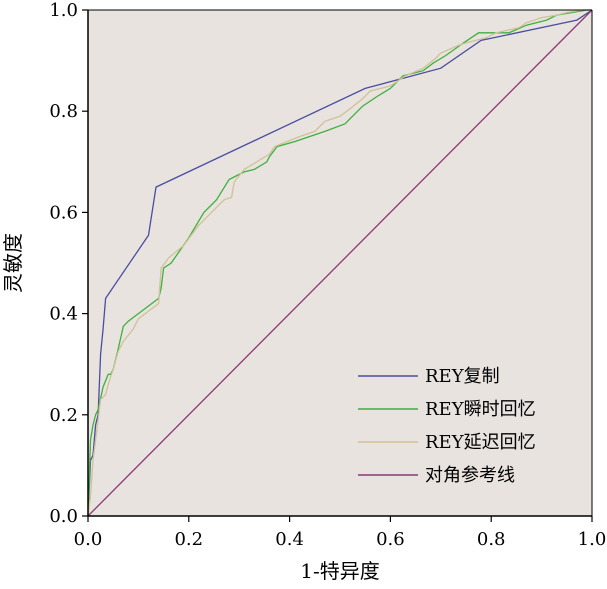  Describe the element at coordinates (63, 212) in the screenshot. I see `y-tick-label: 0.6` at that location.